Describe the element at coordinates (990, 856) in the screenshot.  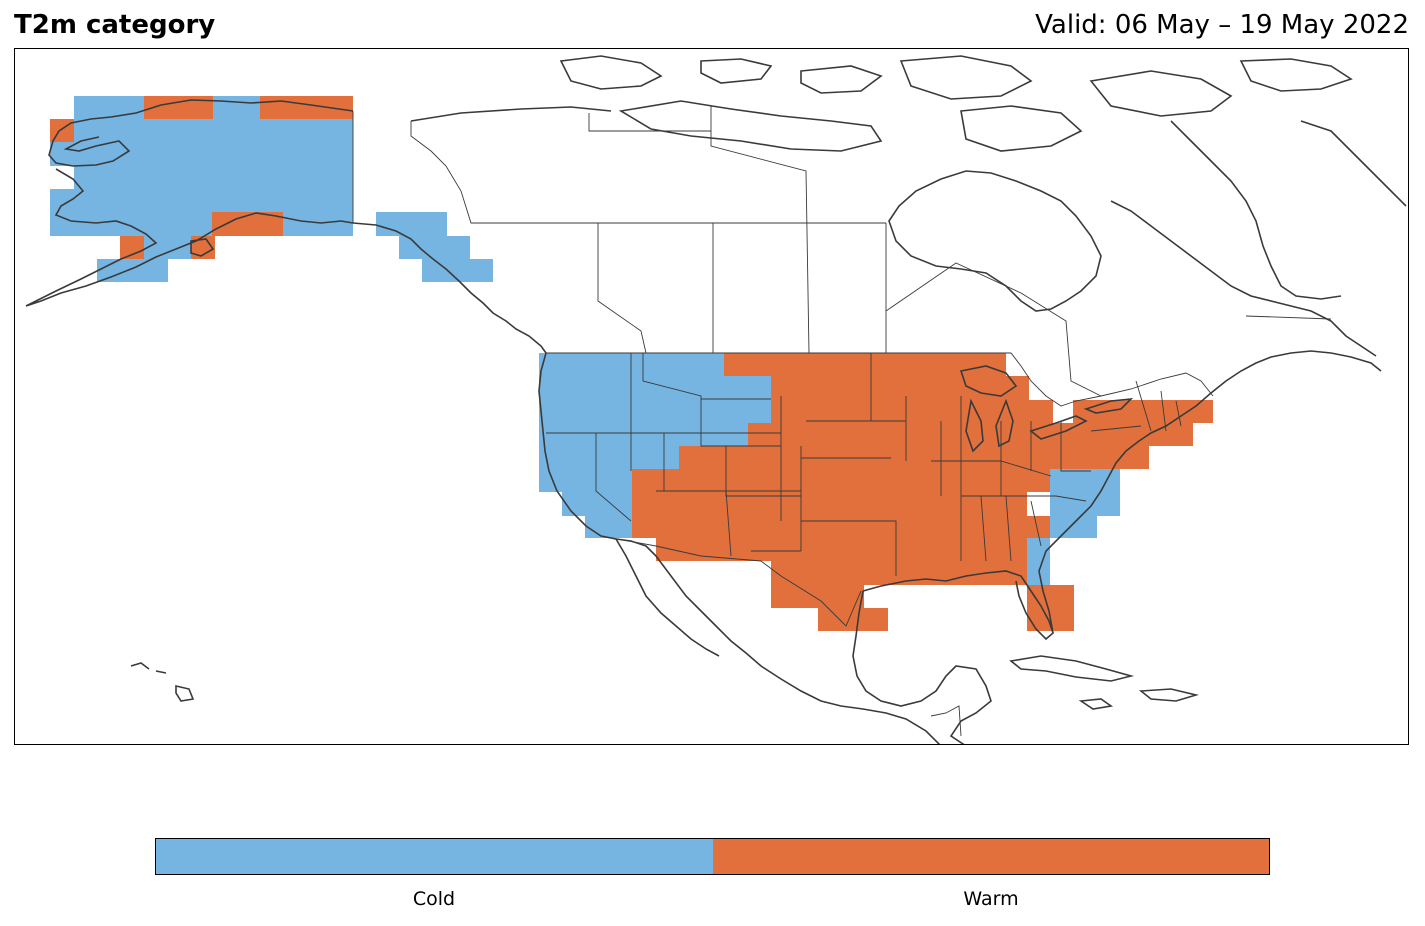
I see `legend-swatch-warm` at that location.